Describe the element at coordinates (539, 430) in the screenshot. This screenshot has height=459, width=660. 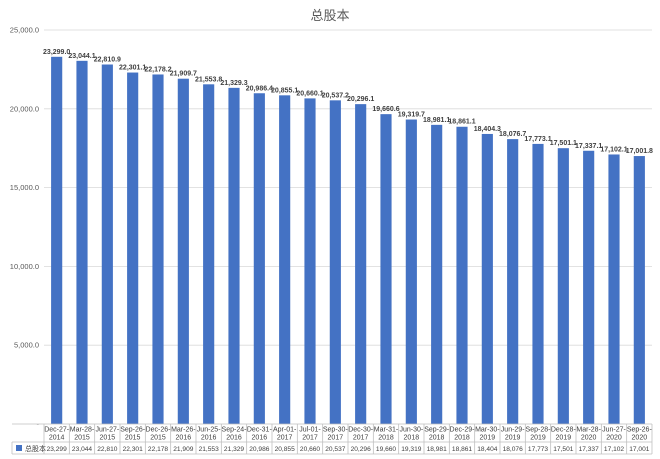
I see `x-tick-label: Sep-28-` at that location.